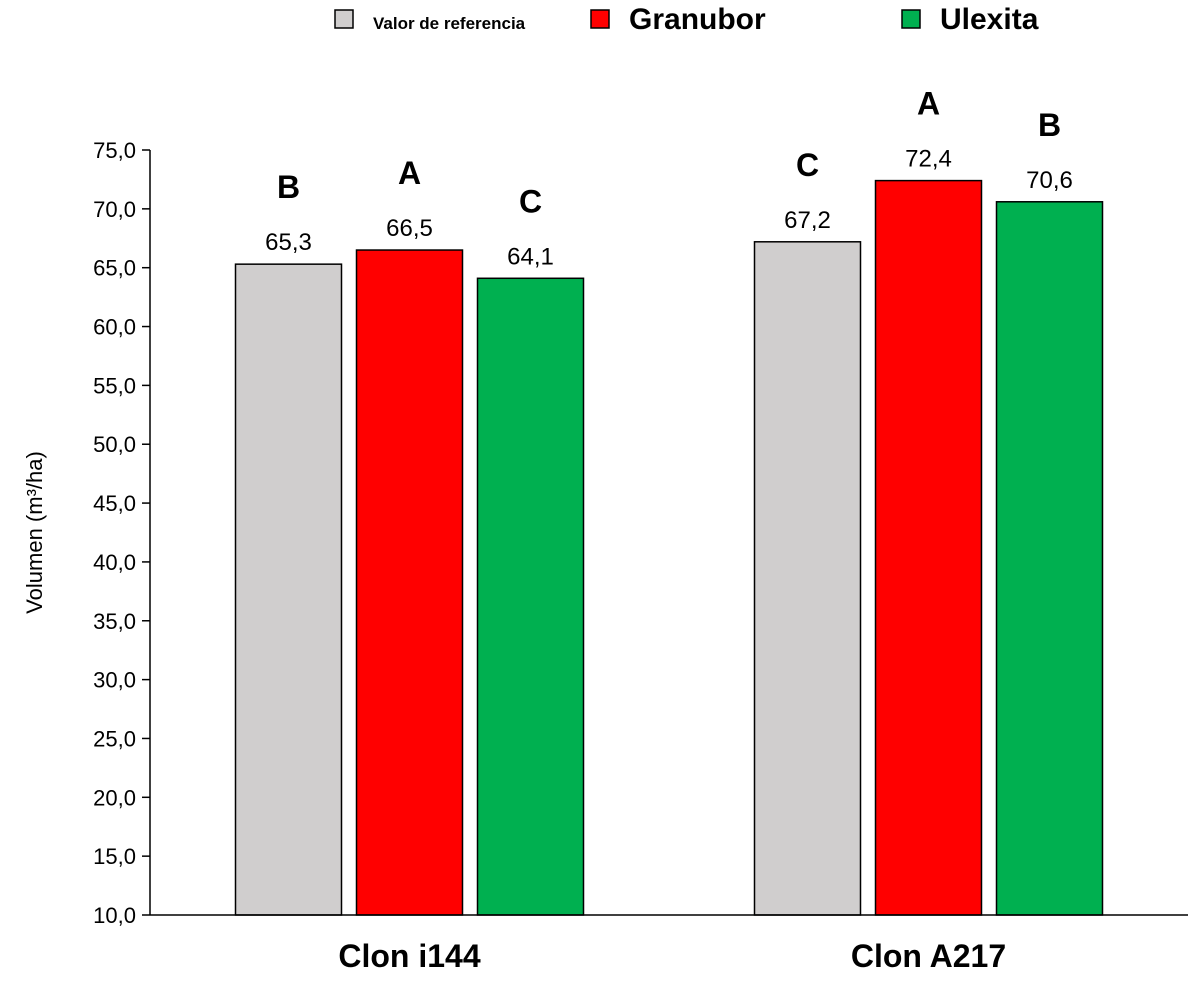 The height and width of the screenshot is (983, 1197). I want to click on y-tick-label: 40,0, so click(114, 562).